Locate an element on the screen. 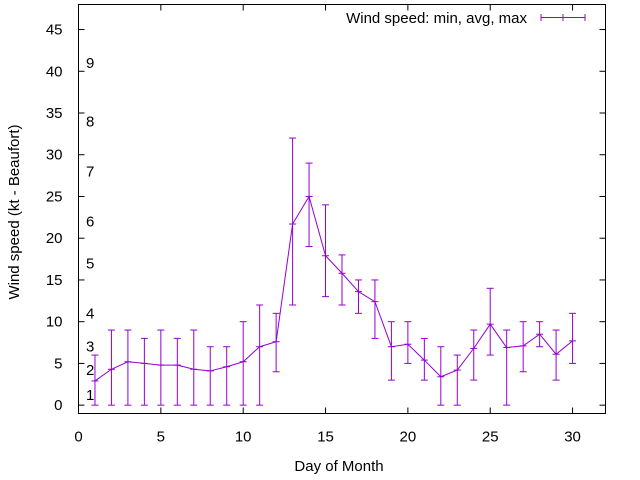 The width and height of the screenshot is (640, 480). beaufort-label: 2 is located at coordinates (90, 370).